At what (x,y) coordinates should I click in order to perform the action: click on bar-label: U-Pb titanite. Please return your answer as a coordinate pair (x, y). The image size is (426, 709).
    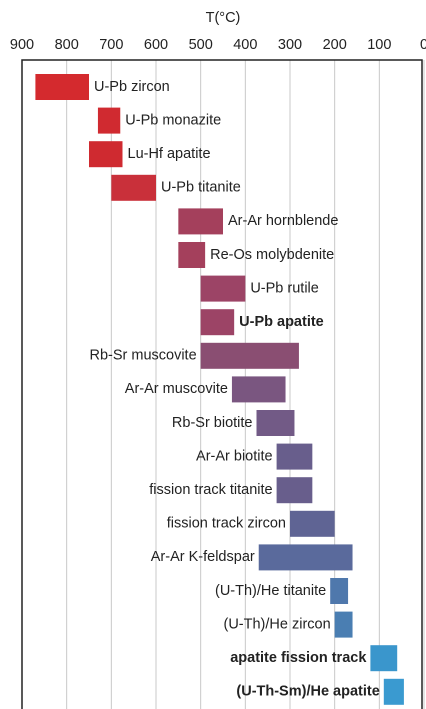
    Looking at the image, I should click on (201, 188).